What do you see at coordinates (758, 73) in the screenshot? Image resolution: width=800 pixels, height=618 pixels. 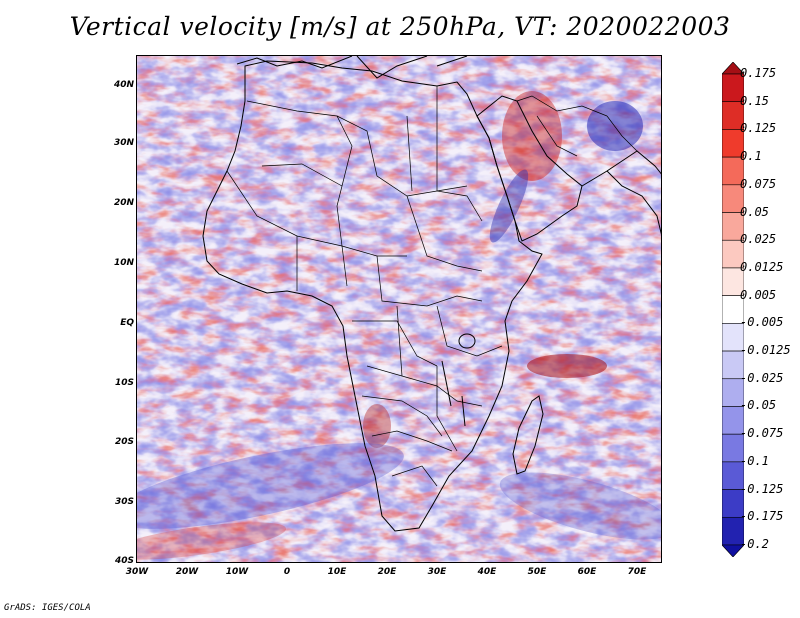 I see `colorbar-level-label: 0.175` at bounding box center [758, 73].